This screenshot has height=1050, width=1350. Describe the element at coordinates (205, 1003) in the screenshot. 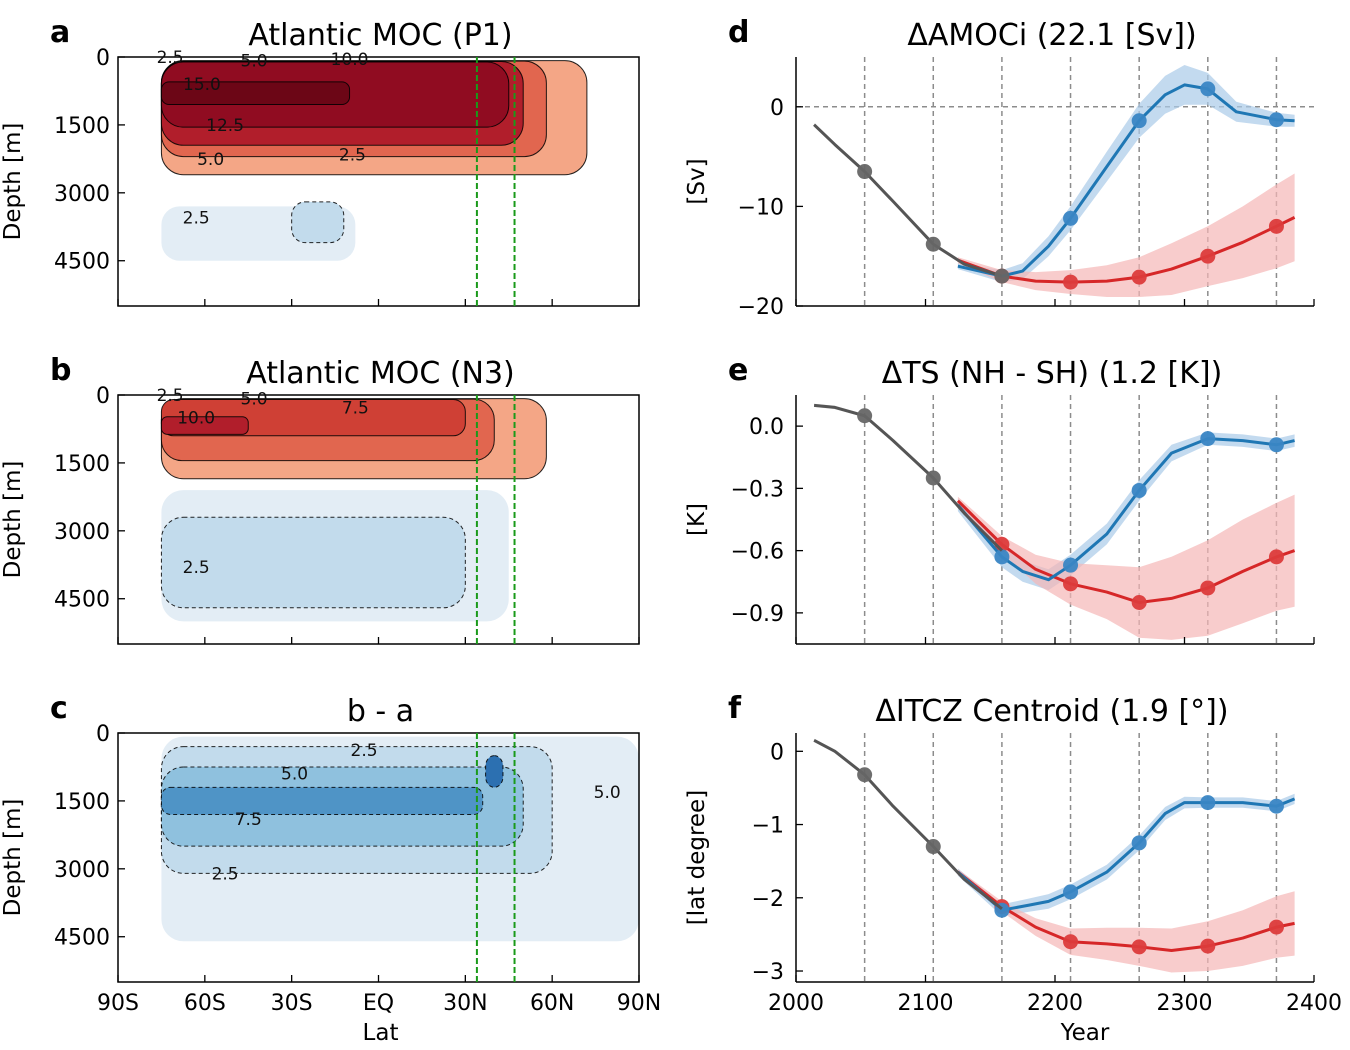

I see `x-tick-label: 60S` at that location.